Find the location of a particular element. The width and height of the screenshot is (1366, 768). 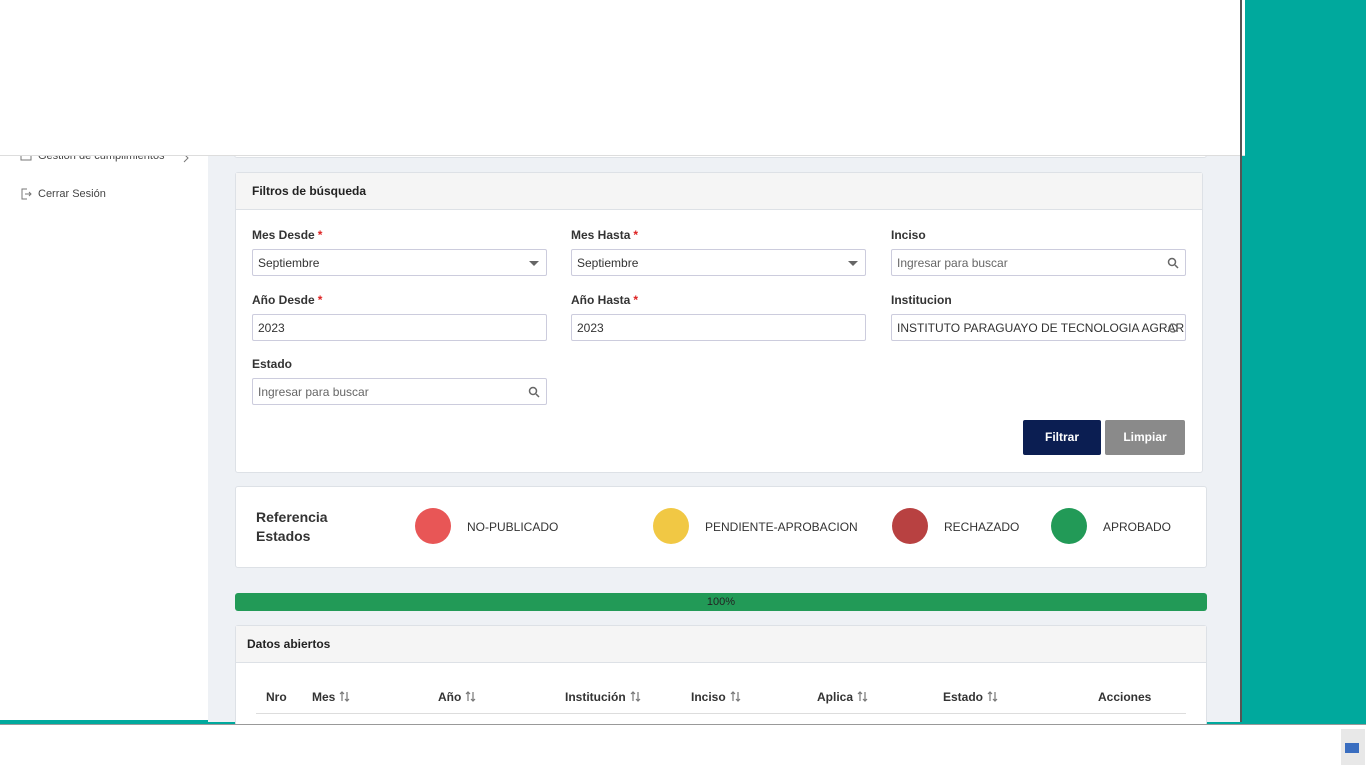

search-glass is located at coordinates (533, 391).